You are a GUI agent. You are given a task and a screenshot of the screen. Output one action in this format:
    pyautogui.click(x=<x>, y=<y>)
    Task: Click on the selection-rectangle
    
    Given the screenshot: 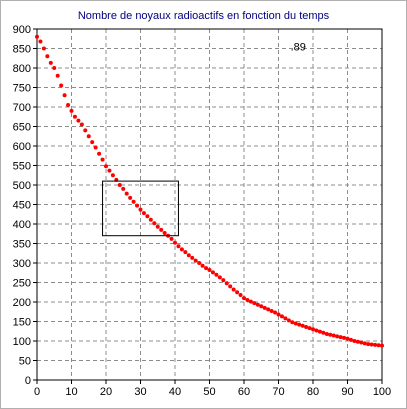 What is the action you would take?
    pyautogui.click(x=140, y=208)
    